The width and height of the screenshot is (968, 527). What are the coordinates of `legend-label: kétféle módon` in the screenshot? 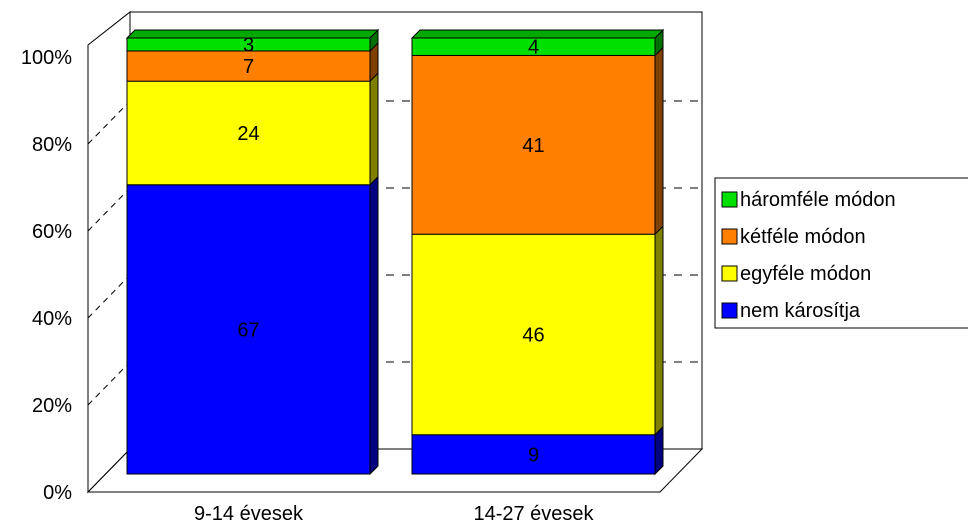 It's located at (803, 237).